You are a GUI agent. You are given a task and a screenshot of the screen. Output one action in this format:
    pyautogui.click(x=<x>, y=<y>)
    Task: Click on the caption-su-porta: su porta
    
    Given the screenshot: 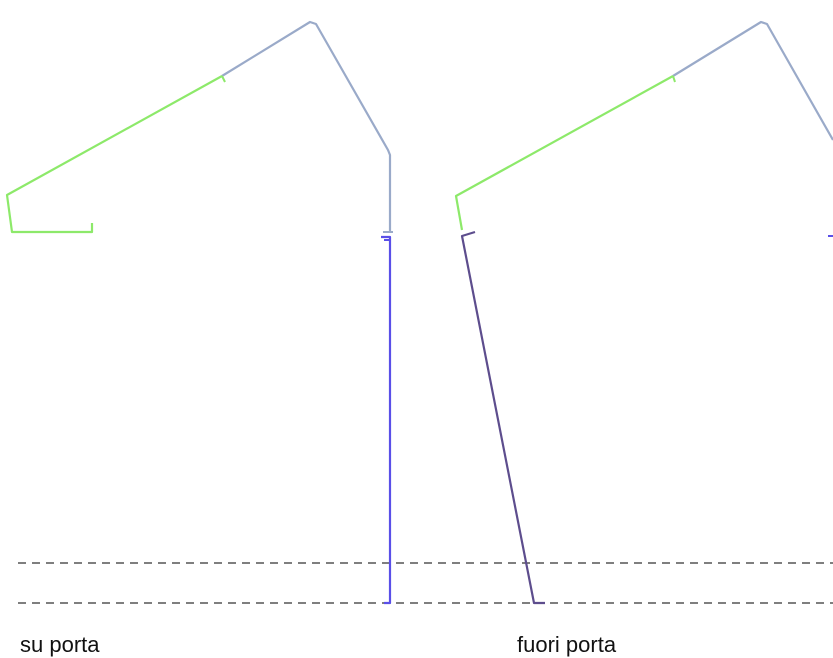 What is the action you would take?
    pyautogui.click(x=60, y=644)
    